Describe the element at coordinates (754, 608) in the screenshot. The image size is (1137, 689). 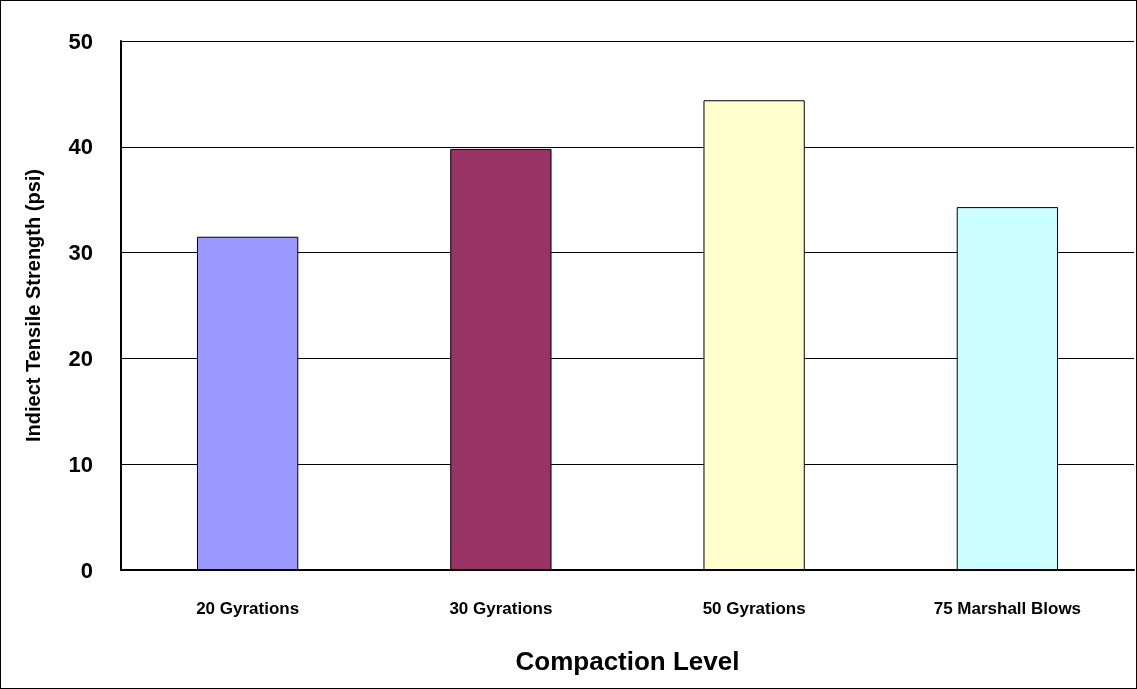
I see `x-tick-label: 50 Gyrations` at that location.